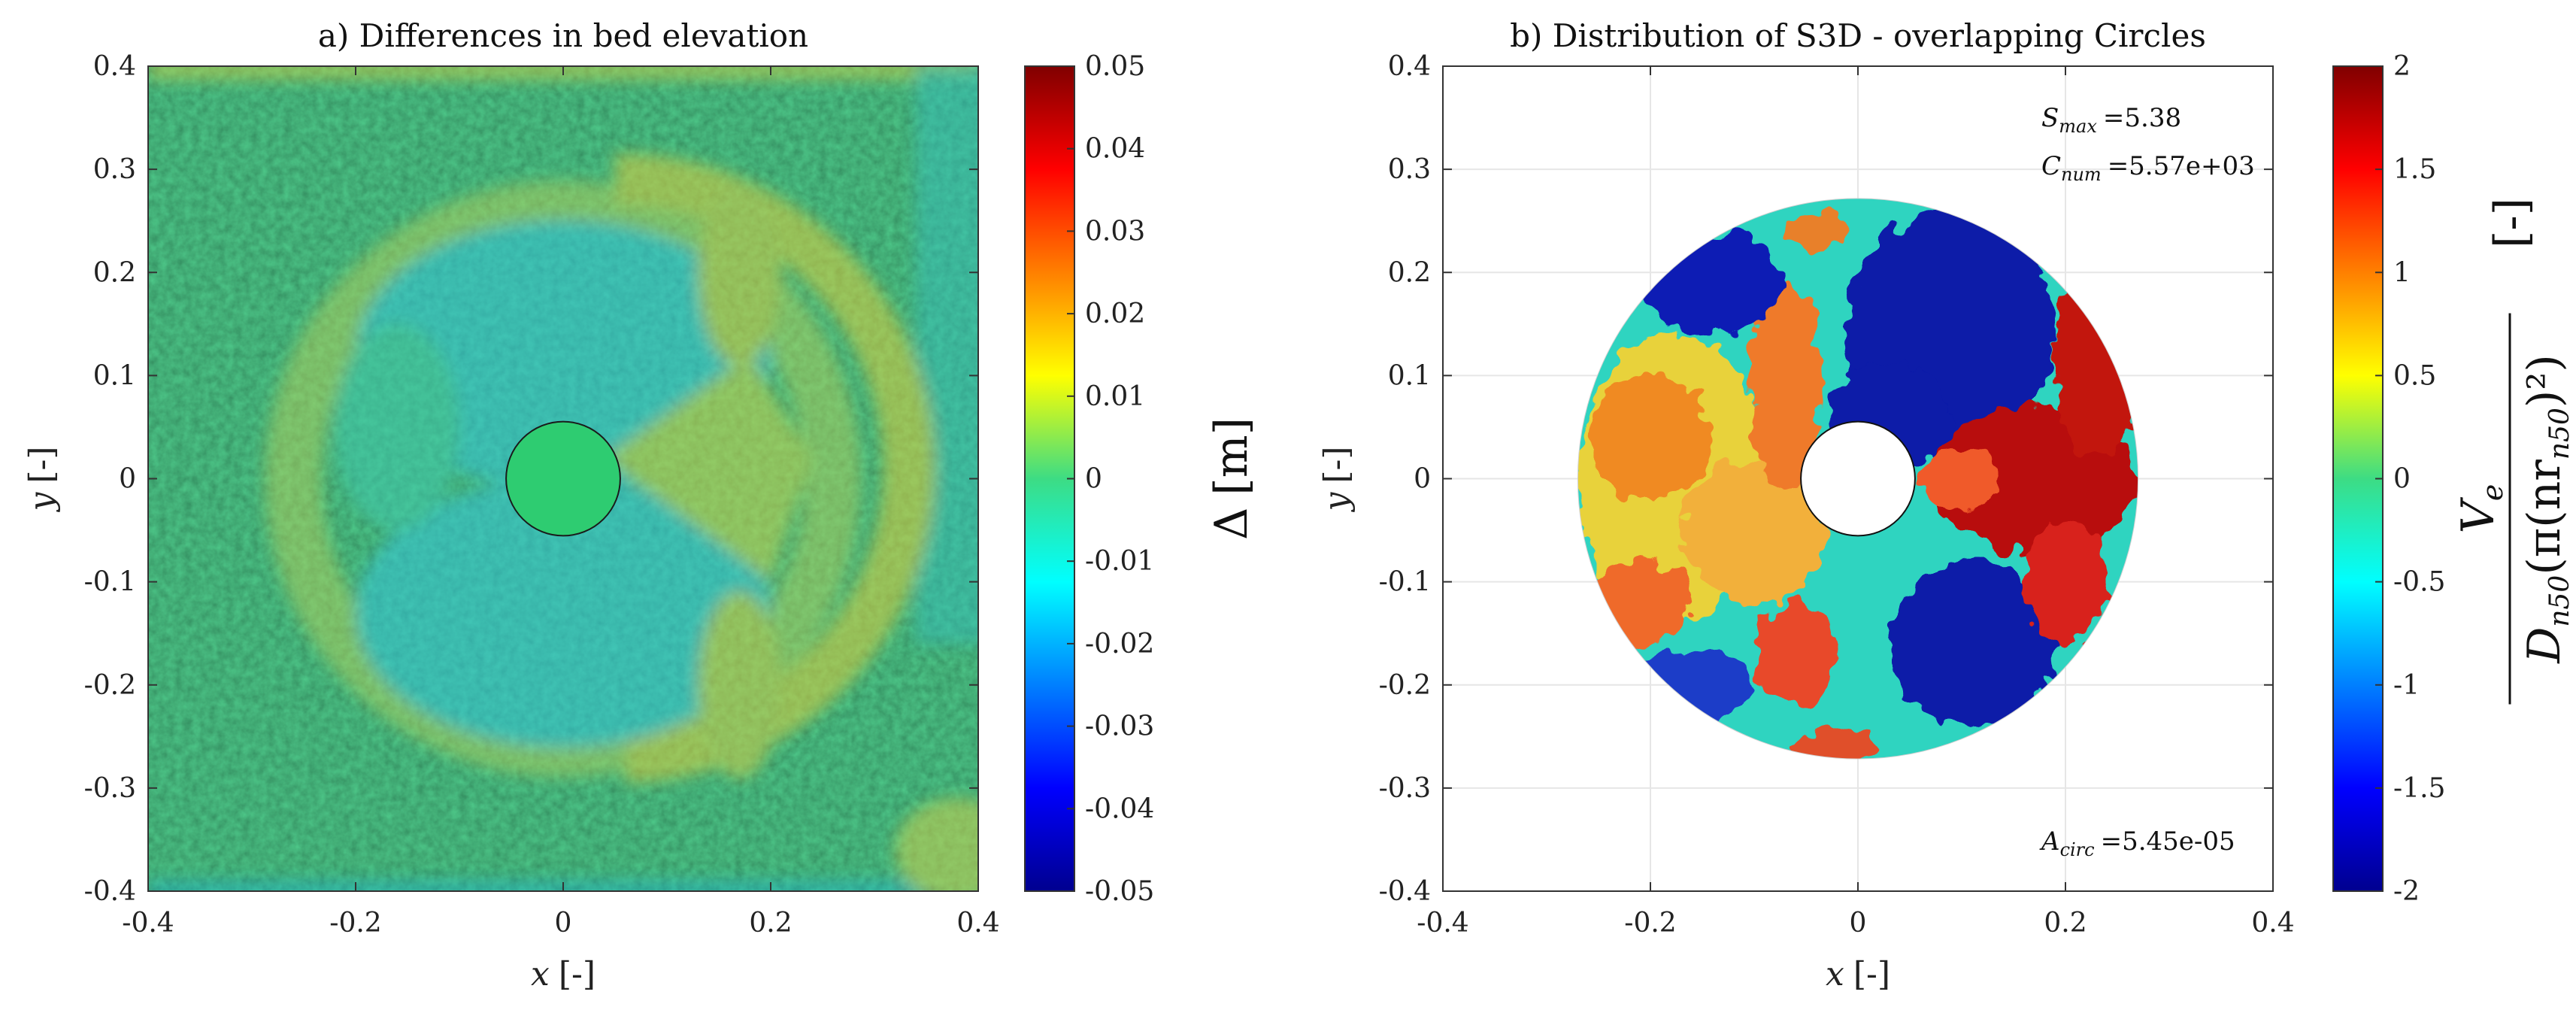 This screenshot has width=2576, height=1016. I want to click on top-orange-speck, so click(1816, 231).